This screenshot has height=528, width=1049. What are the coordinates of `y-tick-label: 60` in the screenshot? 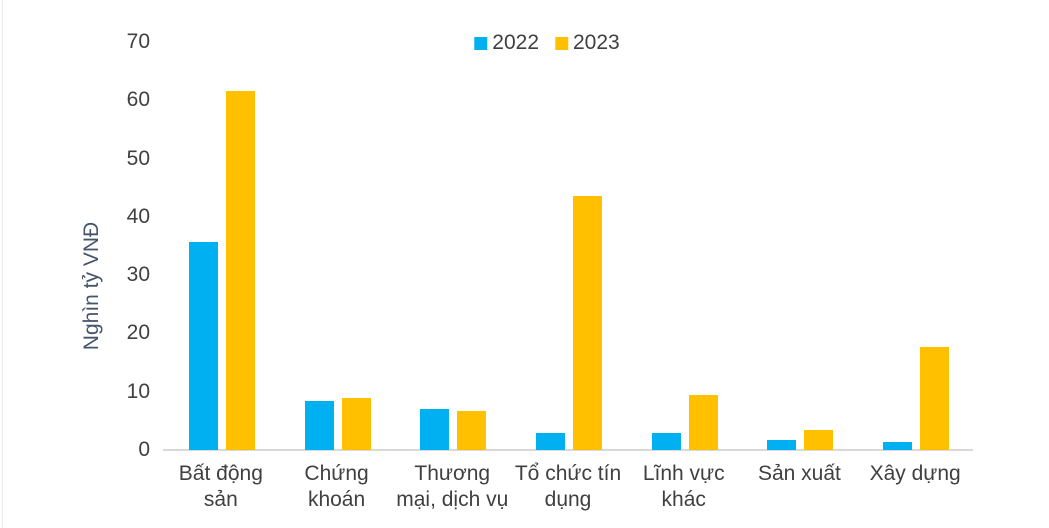 It's located at (138, 100).